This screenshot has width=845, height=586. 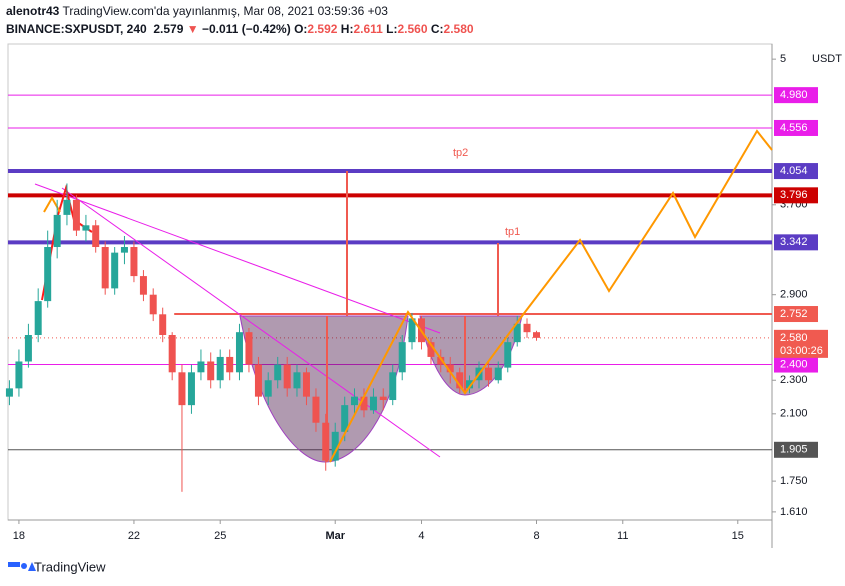 I want to click on x-tick-label: 25, so click(x=220, y=536).